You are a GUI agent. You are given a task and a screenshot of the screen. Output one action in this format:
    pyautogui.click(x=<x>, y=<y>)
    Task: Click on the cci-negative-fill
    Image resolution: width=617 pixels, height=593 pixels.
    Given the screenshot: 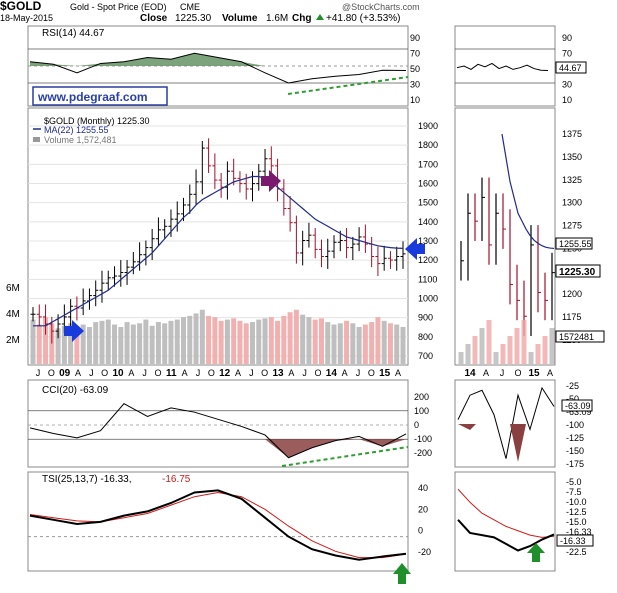 What is the action you would take?
    pyautogui.click(x=218, y=448)
    